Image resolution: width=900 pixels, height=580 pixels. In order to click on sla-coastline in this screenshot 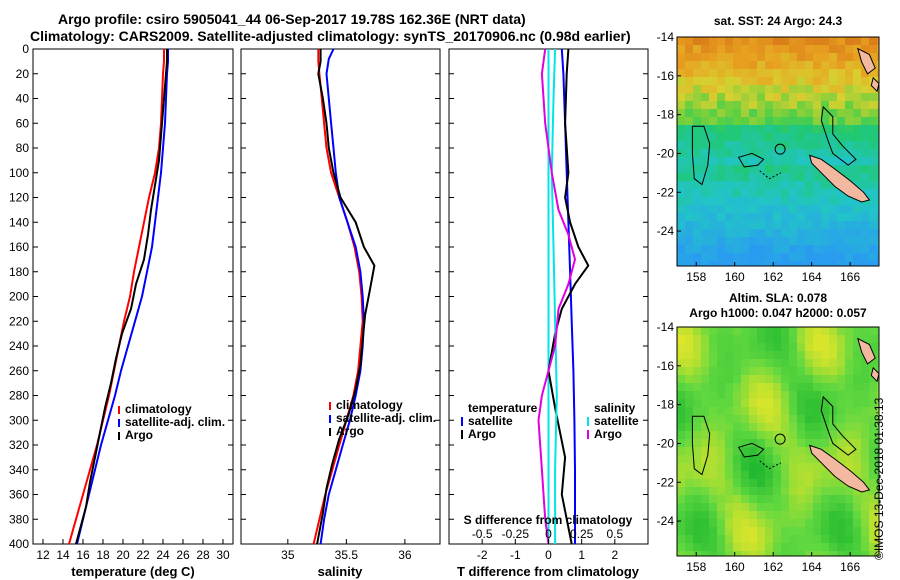, I will do `click(785, 415)`.